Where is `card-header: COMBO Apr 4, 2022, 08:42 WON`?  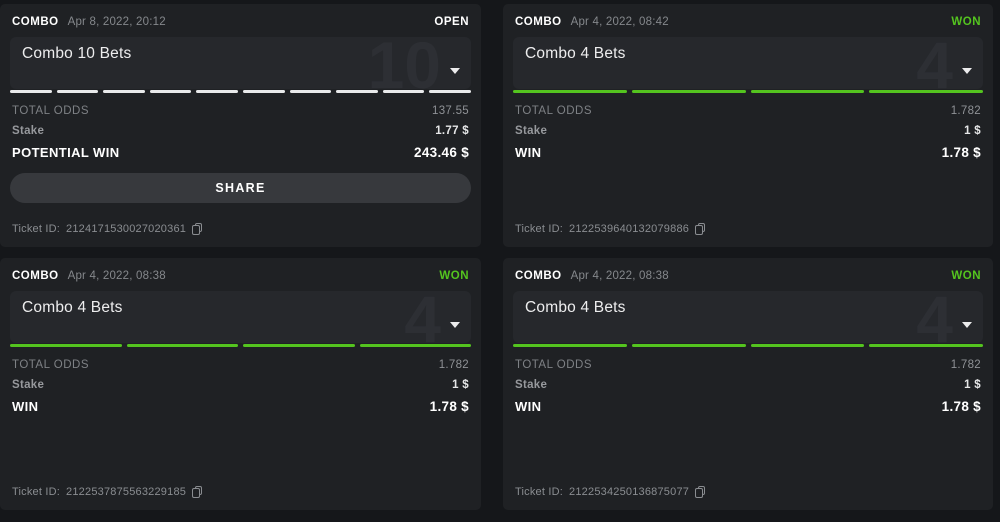
card-header: COMBO Apr 4, 2022, 08:42 WON is located at coordinates (748, 20).